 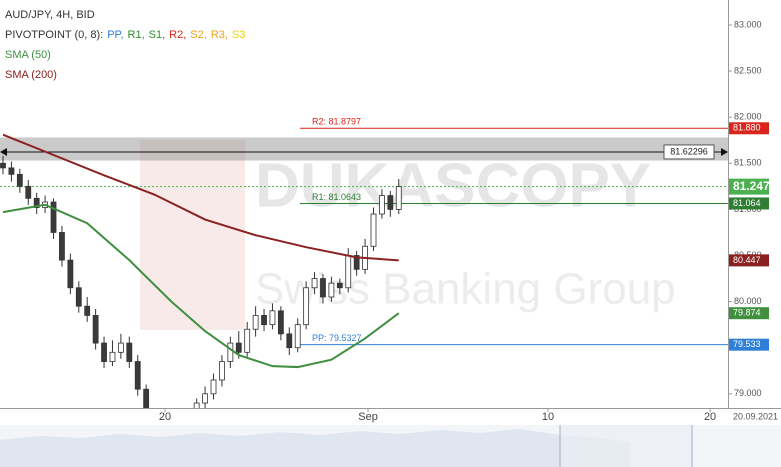 What do you see at coordinates (157, 35) in the screenshot?
I see `pivot-legend-item: S1,` at bounding box center [157, 35].